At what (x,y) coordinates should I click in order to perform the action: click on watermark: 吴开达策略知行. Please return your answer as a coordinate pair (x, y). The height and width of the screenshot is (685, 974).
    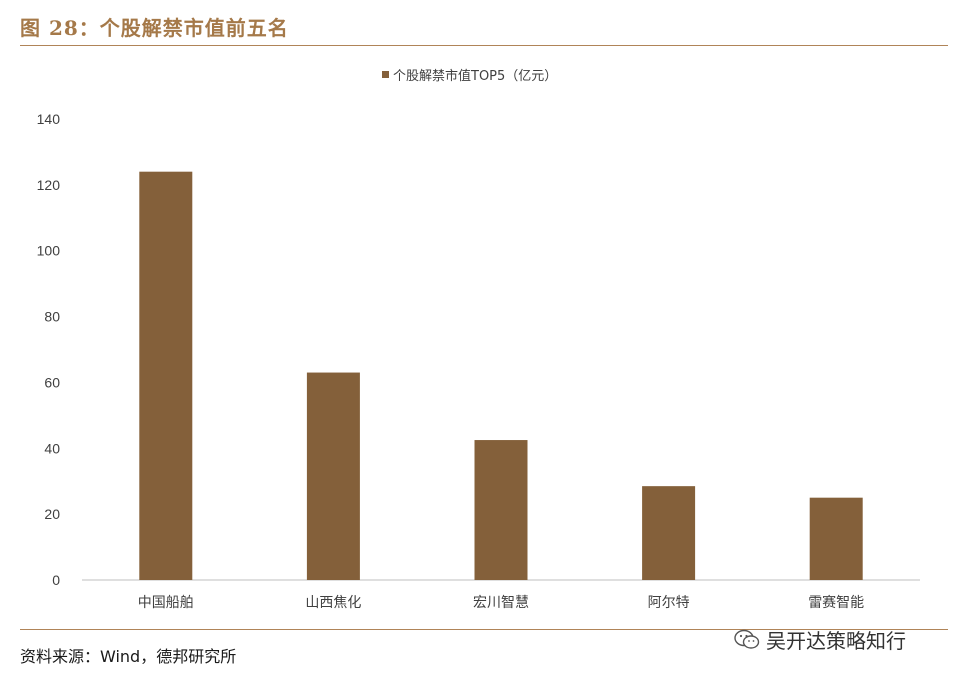
    Looking at the image, I should click on (820, 639).